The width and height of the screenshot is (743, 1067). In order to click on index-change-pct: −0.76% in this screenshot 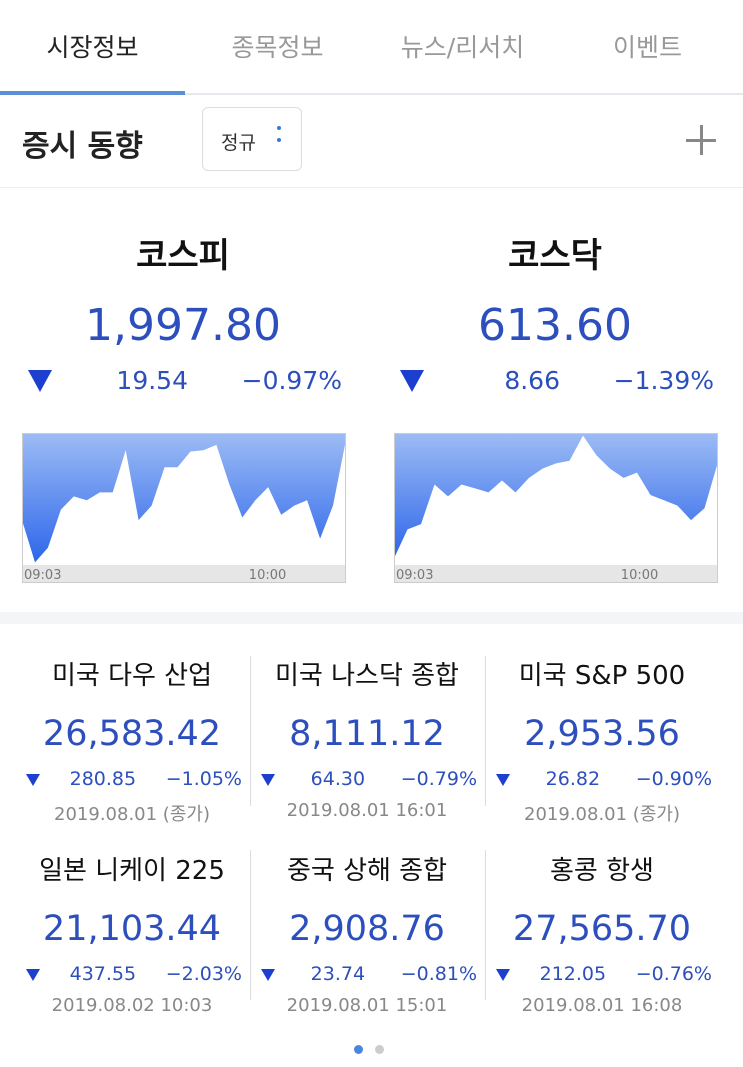, I will do `click(673, 974)`.